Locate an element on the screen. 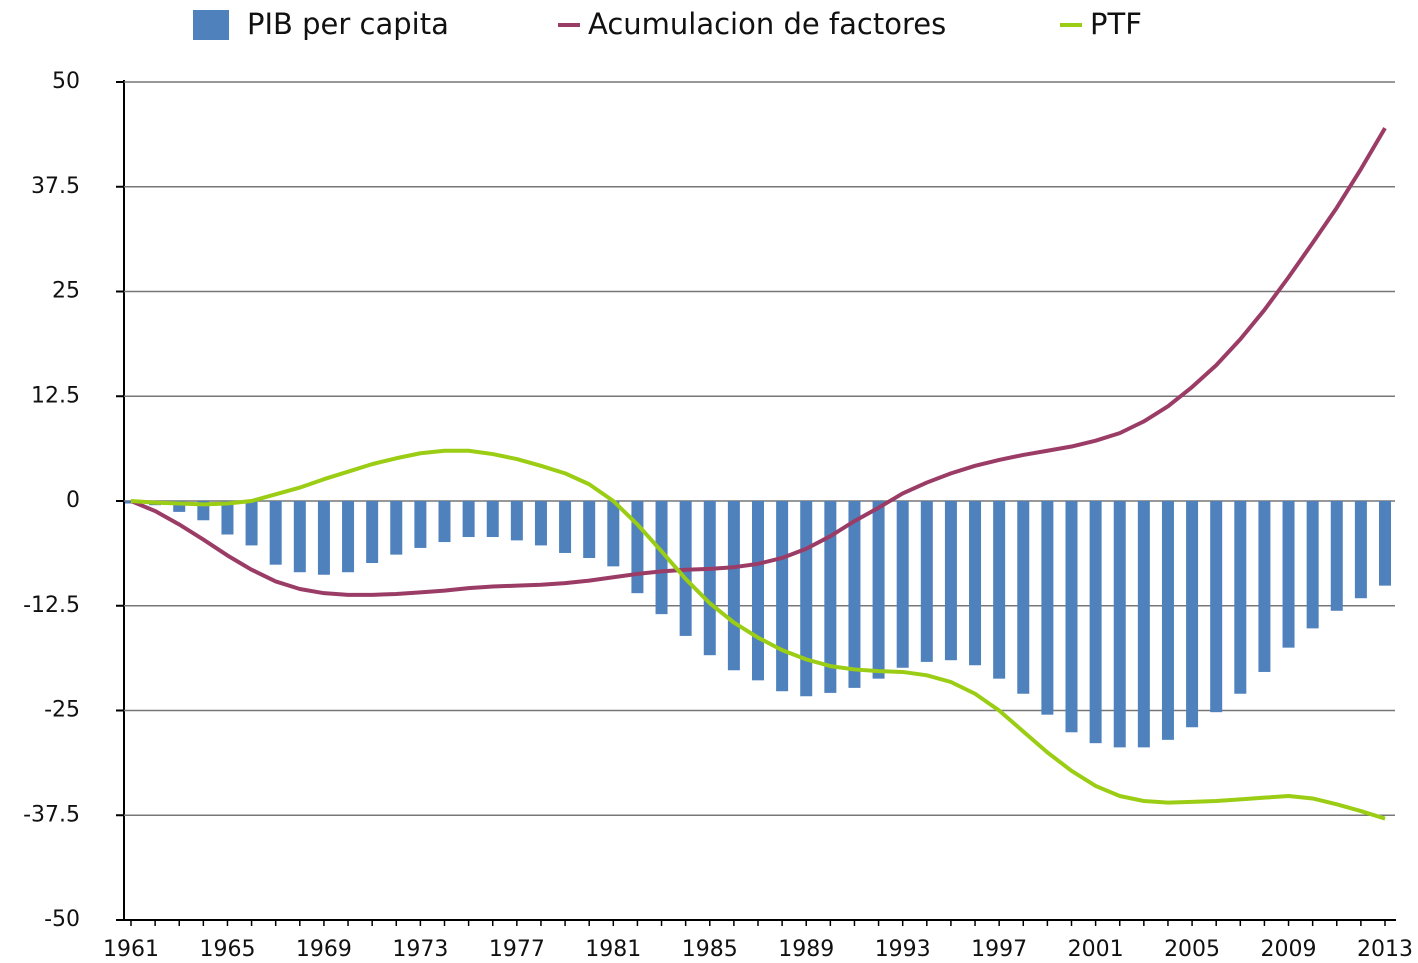 This screenshot has height=963, width=1418. x-tick-label: 1965 is located at coordinates (227, 949).